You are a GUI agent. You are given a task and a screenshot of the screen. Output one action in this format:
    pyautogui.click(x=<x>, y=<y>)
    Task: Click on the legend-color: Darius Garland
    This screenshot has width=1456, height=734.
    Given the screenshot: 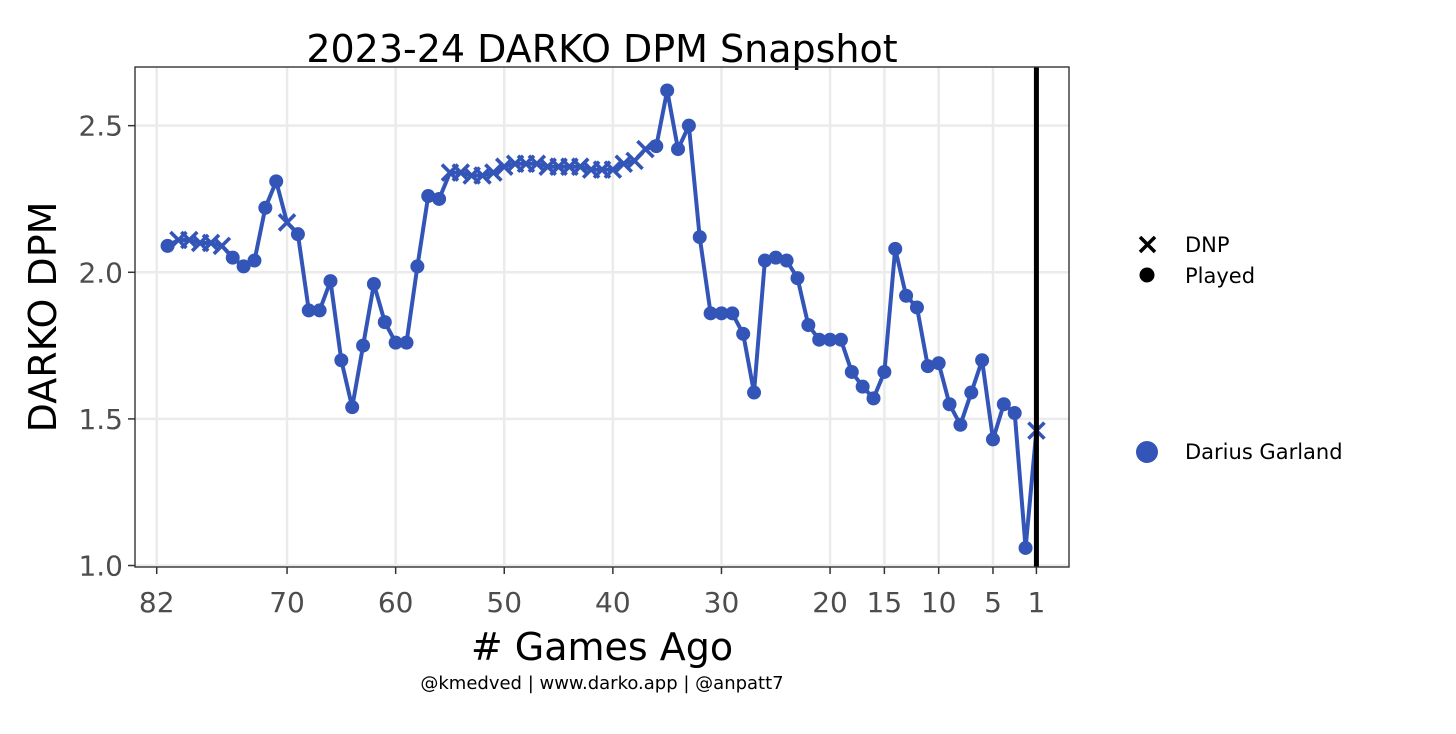 What is the action you would take?
    pyautogui.click(x=1239, y=452)
    